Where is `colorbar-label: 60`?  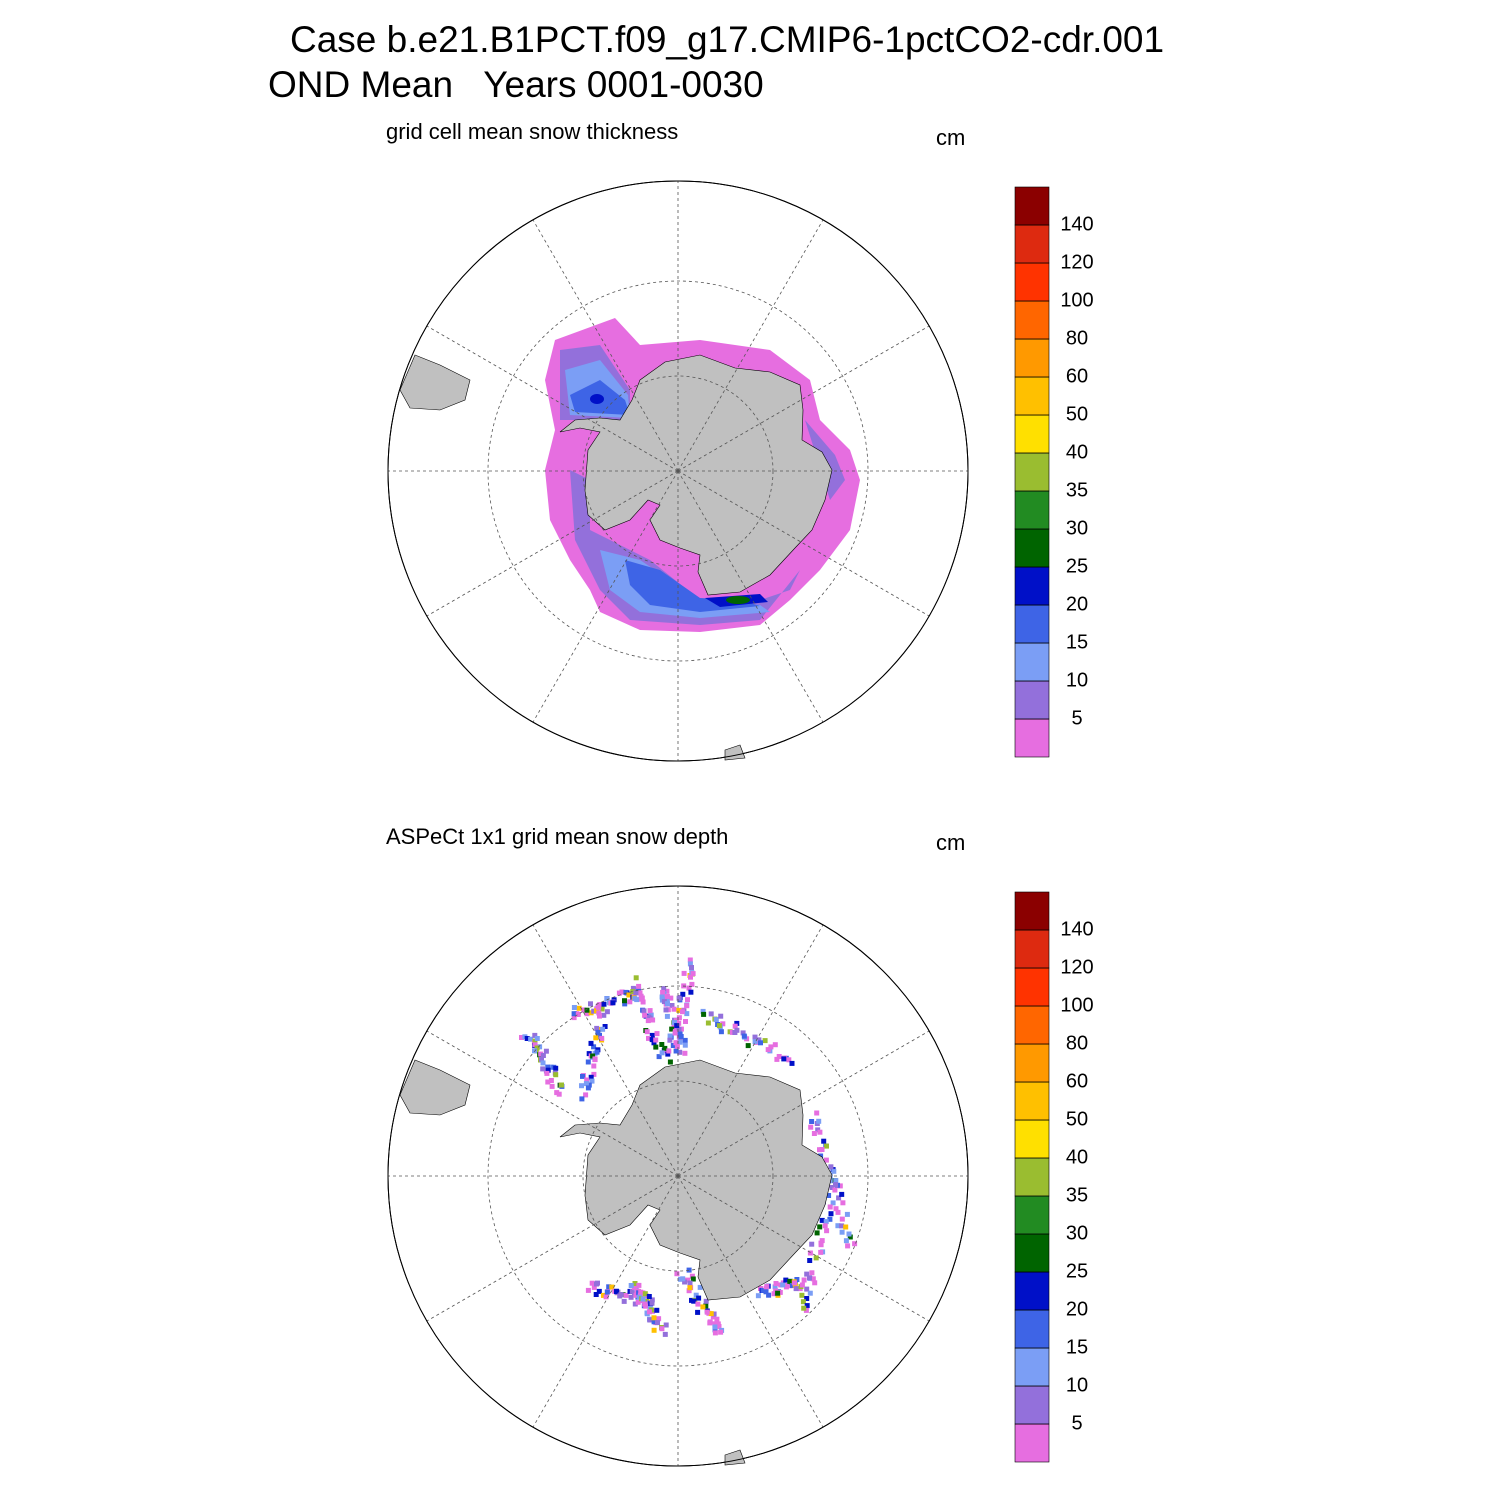
colorbar-label: 60 is located at coordinates (1077, 376).